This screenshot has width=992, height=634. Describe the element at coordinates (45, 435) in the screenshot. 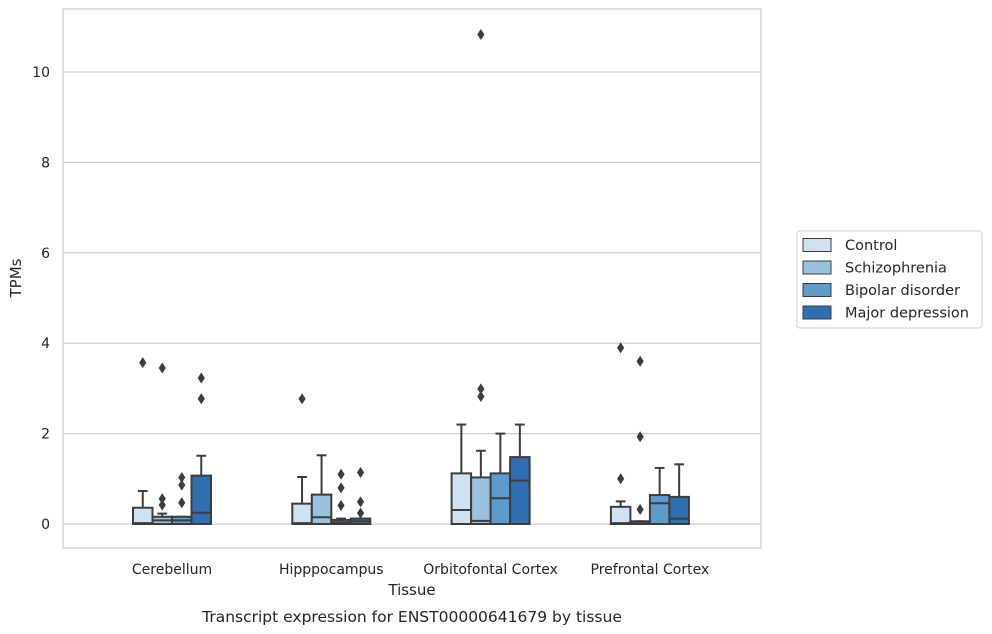

I see `y-tick-label: 2` at that location.